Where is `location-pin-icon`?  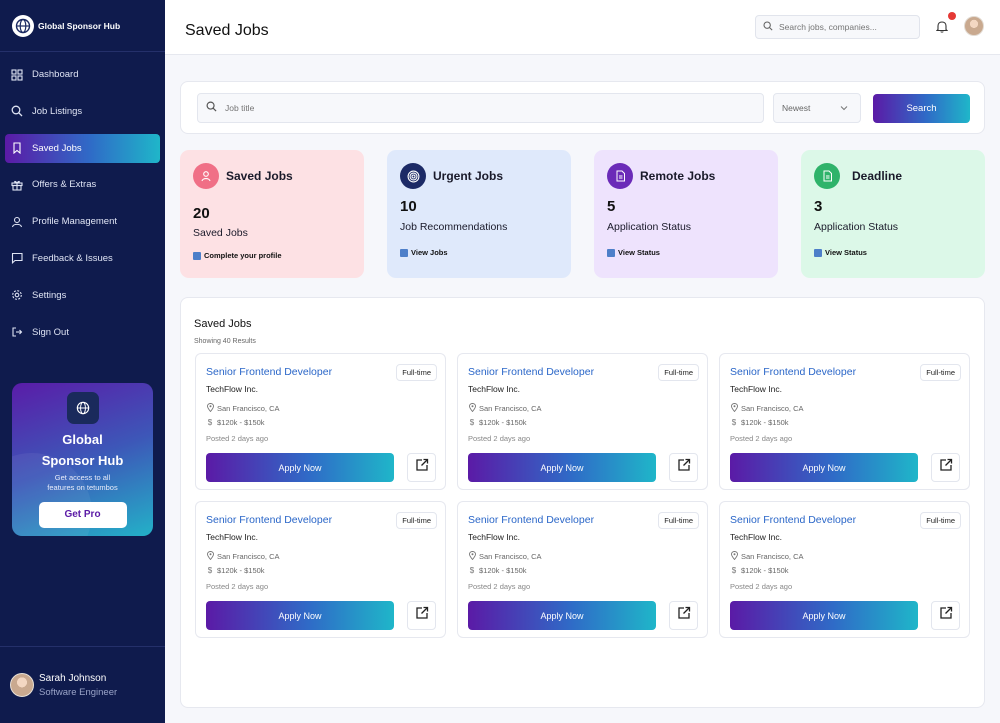
location-pin-icon is located at coordinates (210, 408).